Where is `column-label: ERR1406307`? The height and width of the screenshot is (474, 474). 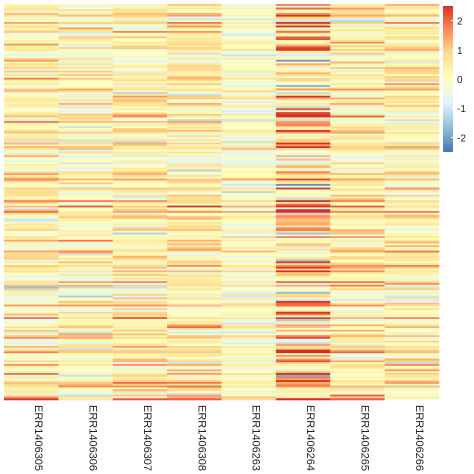 column-label: ERR1406307 is located at coordinates (147, 438).